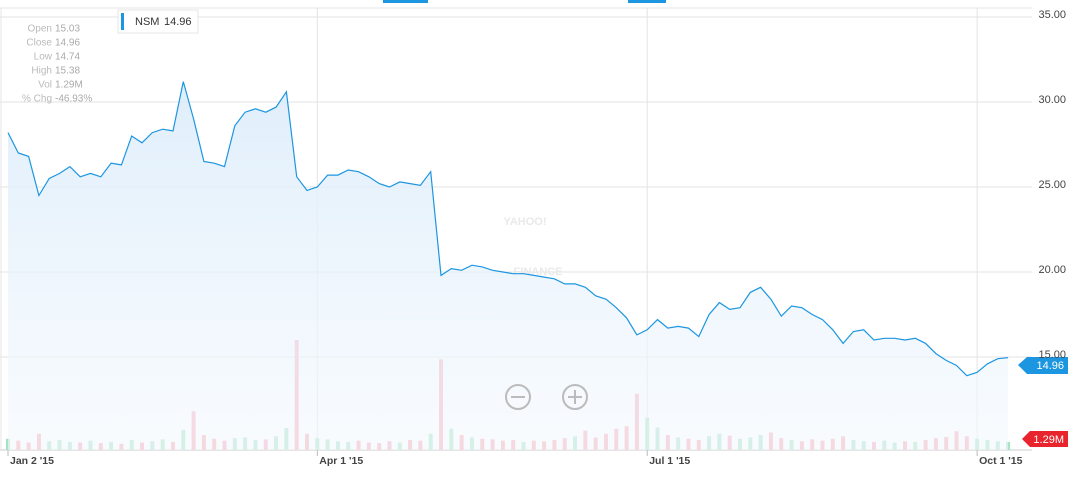  I want to click on volume-flag-label: 1.29M, so click(1048, 440).